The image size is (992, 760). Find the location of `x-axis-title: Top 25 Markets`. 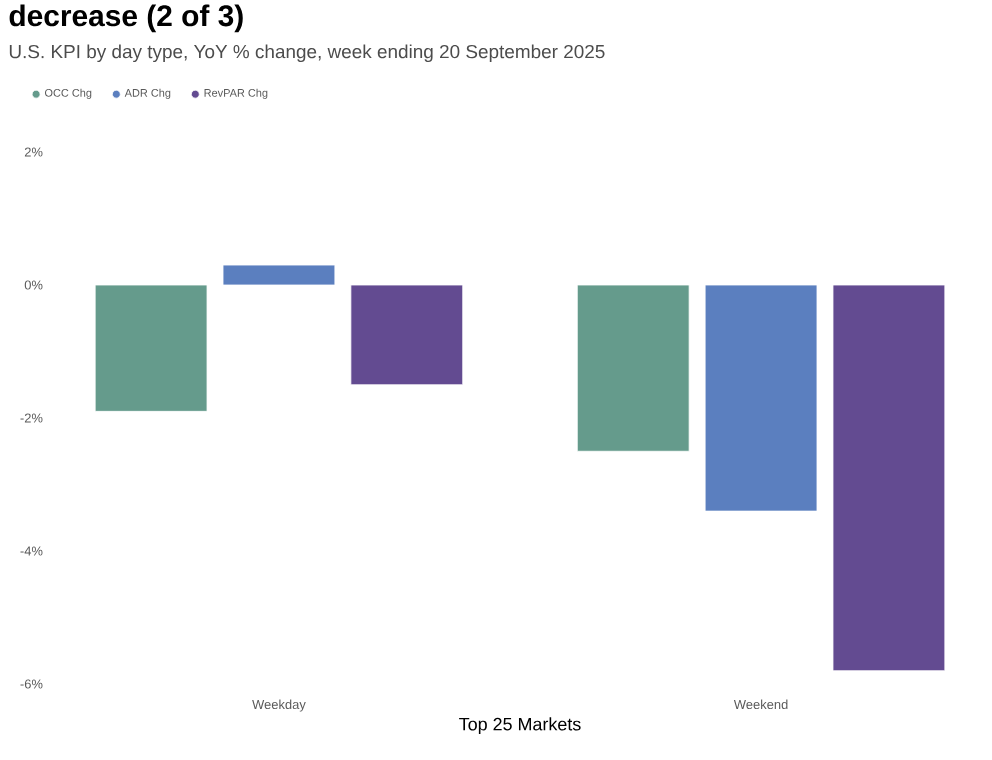

x-axis-title: Top 25 Markets is located at coordinates (520, 726).